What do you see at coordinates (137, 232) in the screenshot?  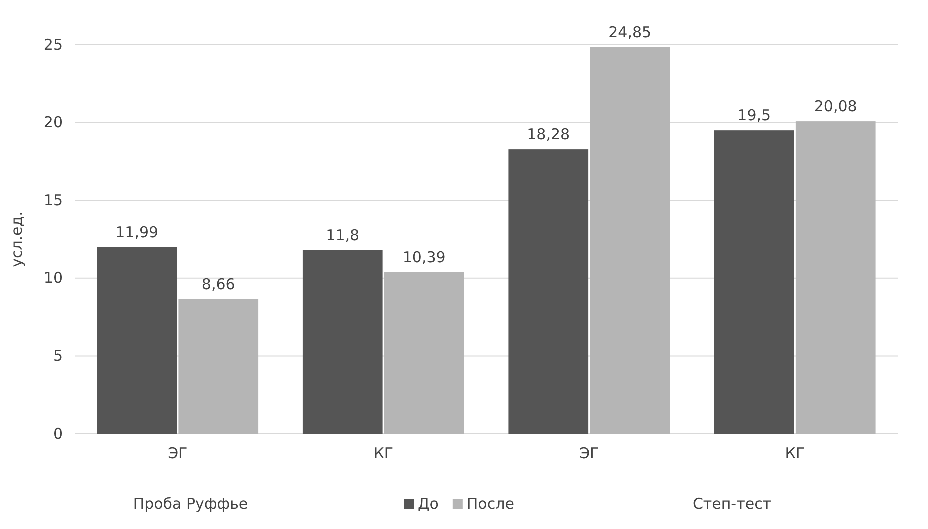 I see `data-label: 11,99` at bounding box center [137, 232].